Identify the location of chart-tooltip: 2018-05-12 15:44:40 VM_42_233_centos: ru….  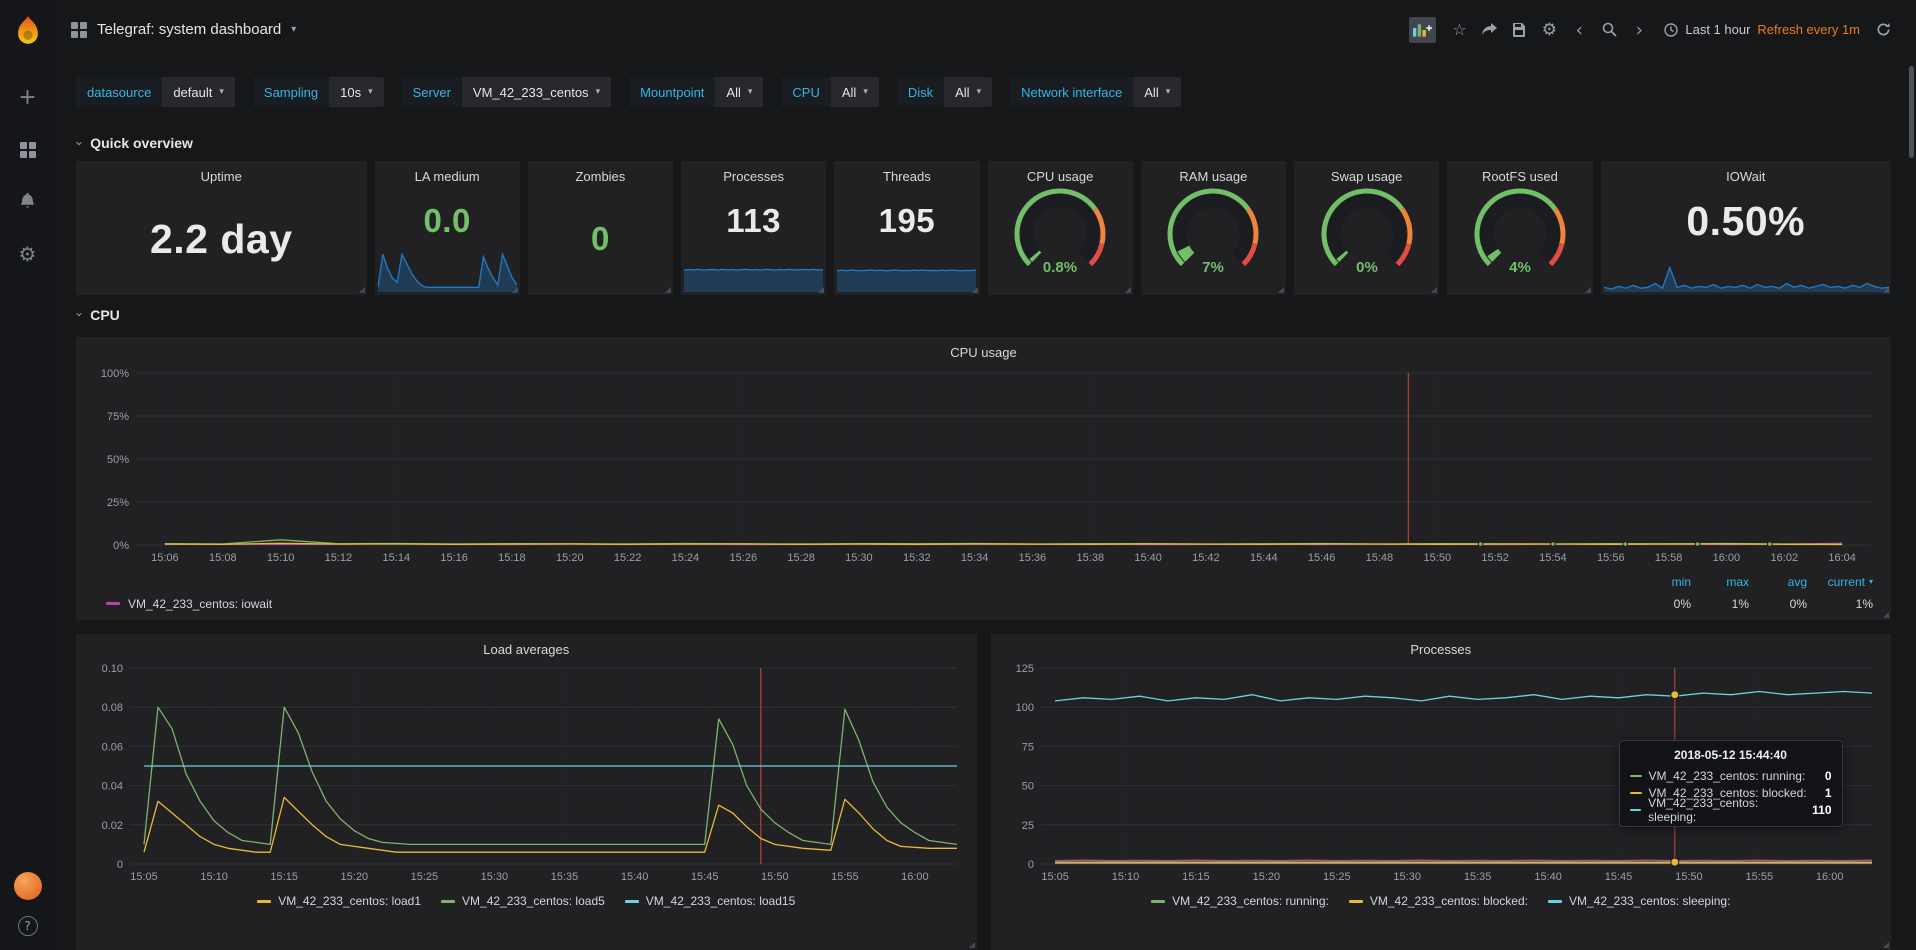
(1730, 784).